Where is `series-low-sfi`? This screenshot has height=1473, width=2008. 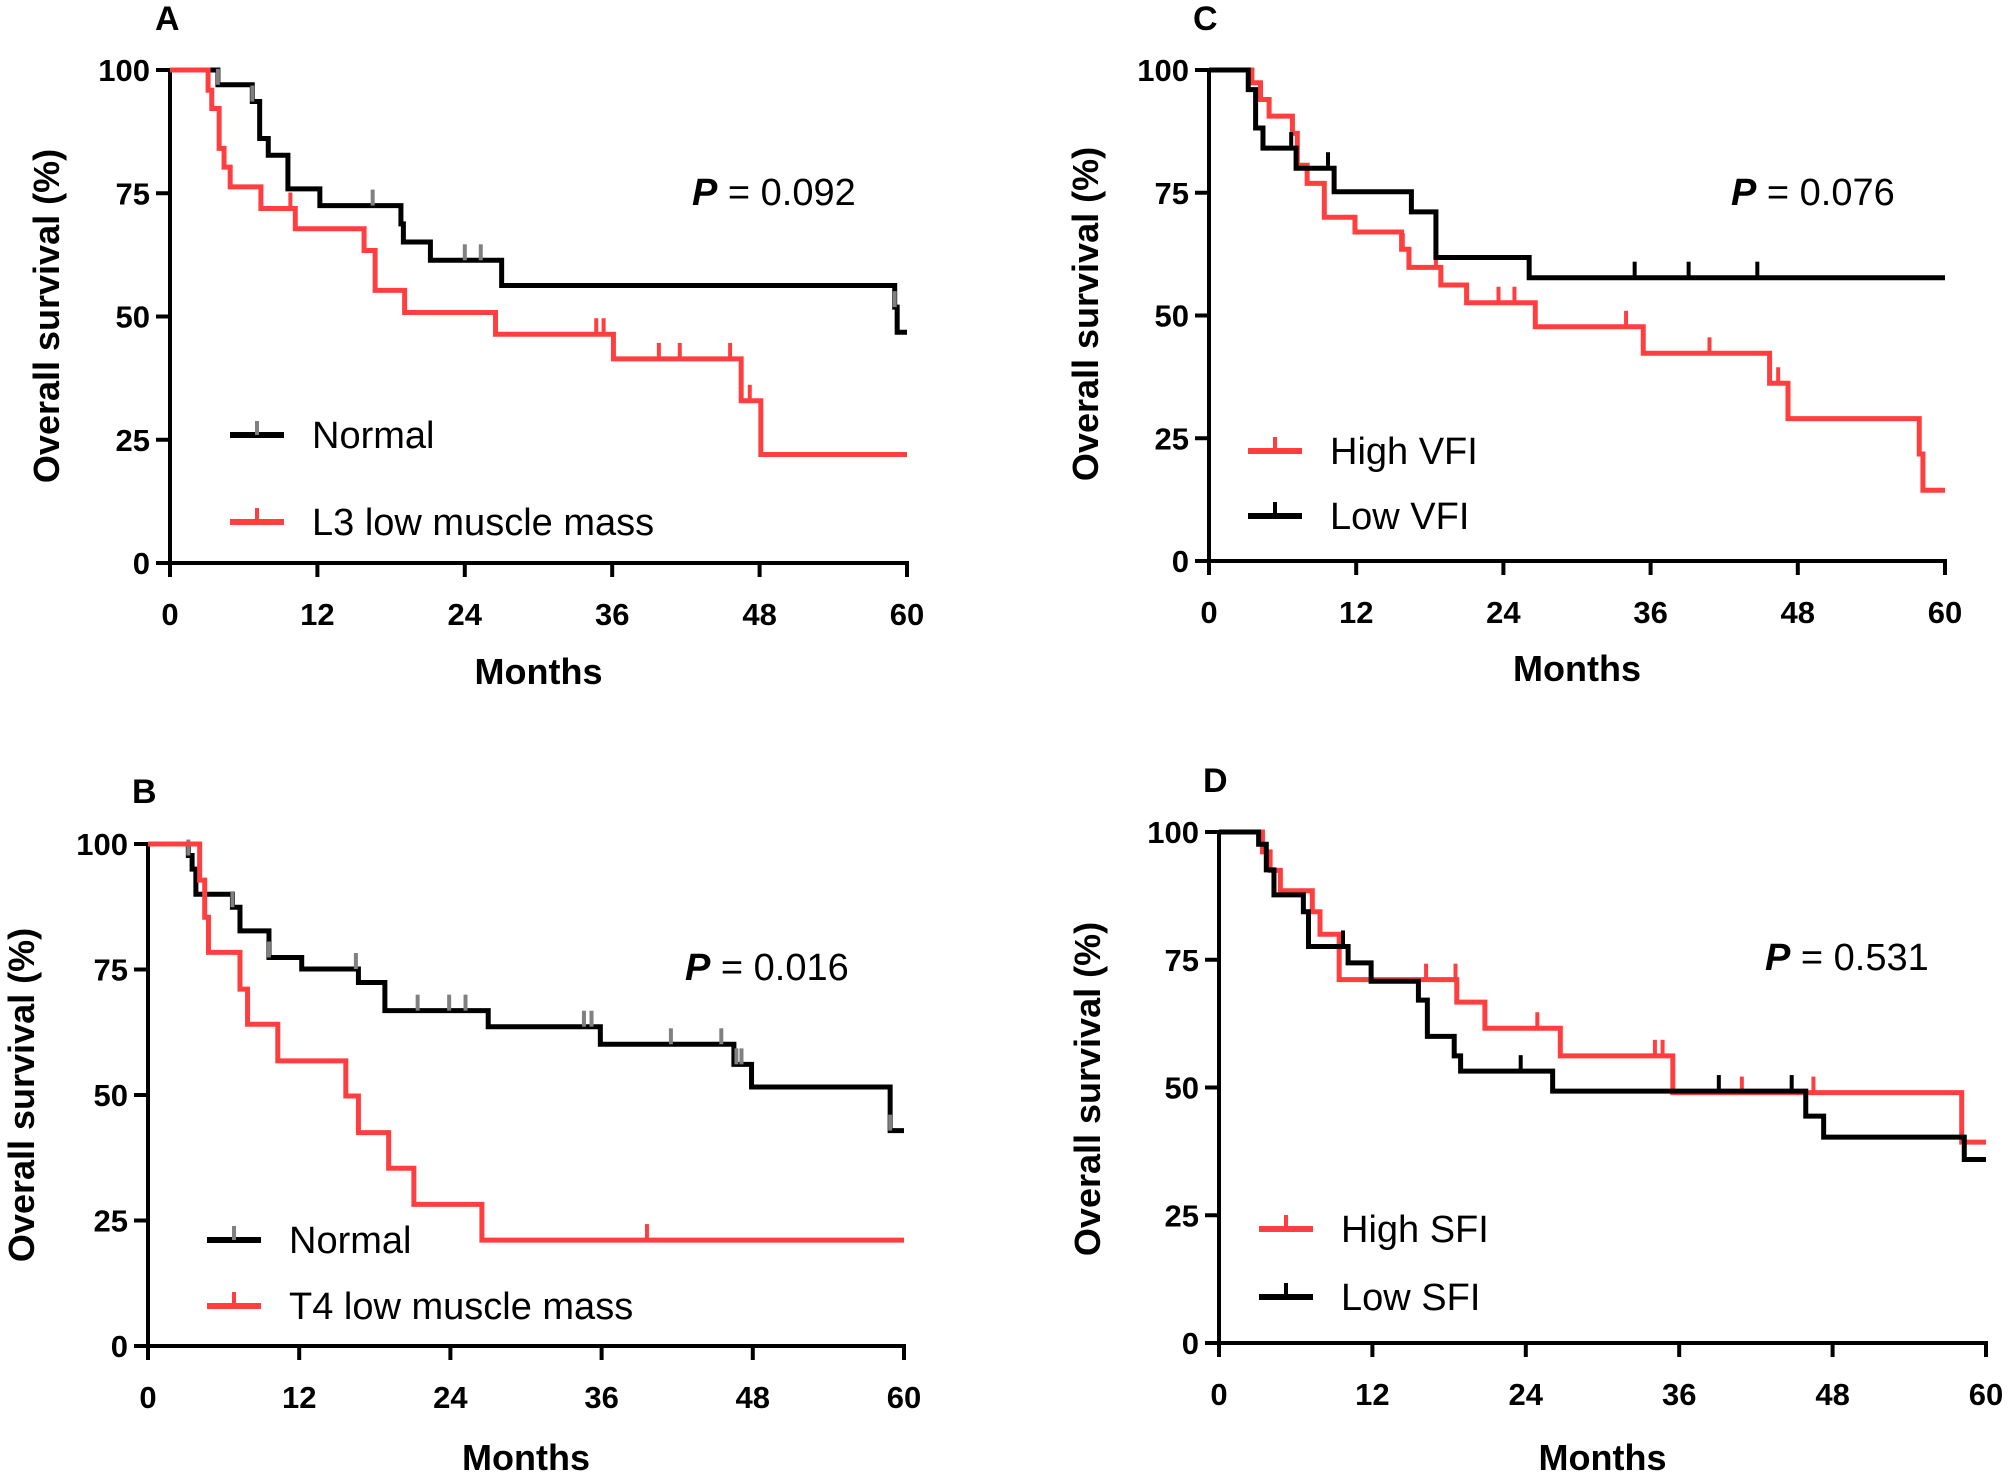 series-low-sfi is located at coordinates (1602, 996).